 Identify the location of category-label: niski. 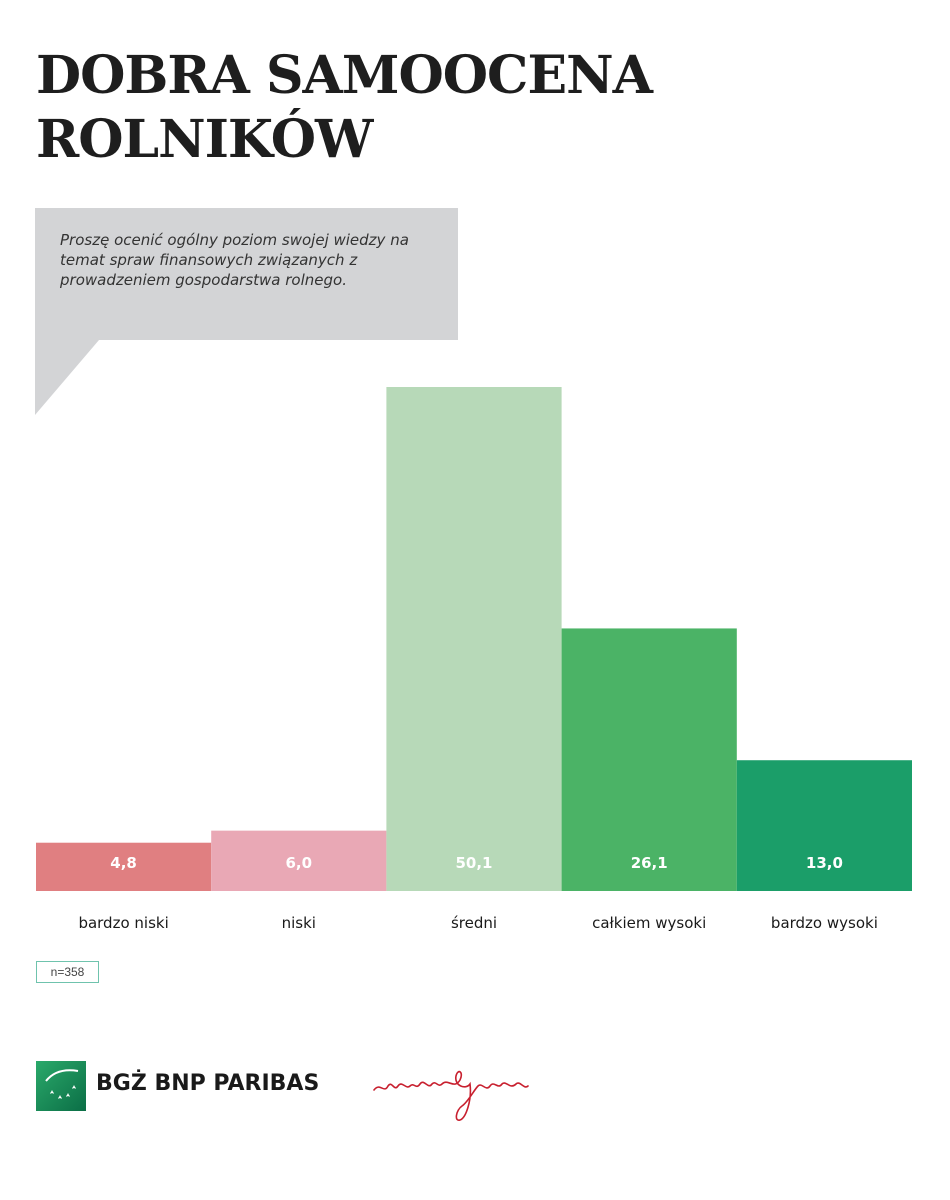
(299, 923).